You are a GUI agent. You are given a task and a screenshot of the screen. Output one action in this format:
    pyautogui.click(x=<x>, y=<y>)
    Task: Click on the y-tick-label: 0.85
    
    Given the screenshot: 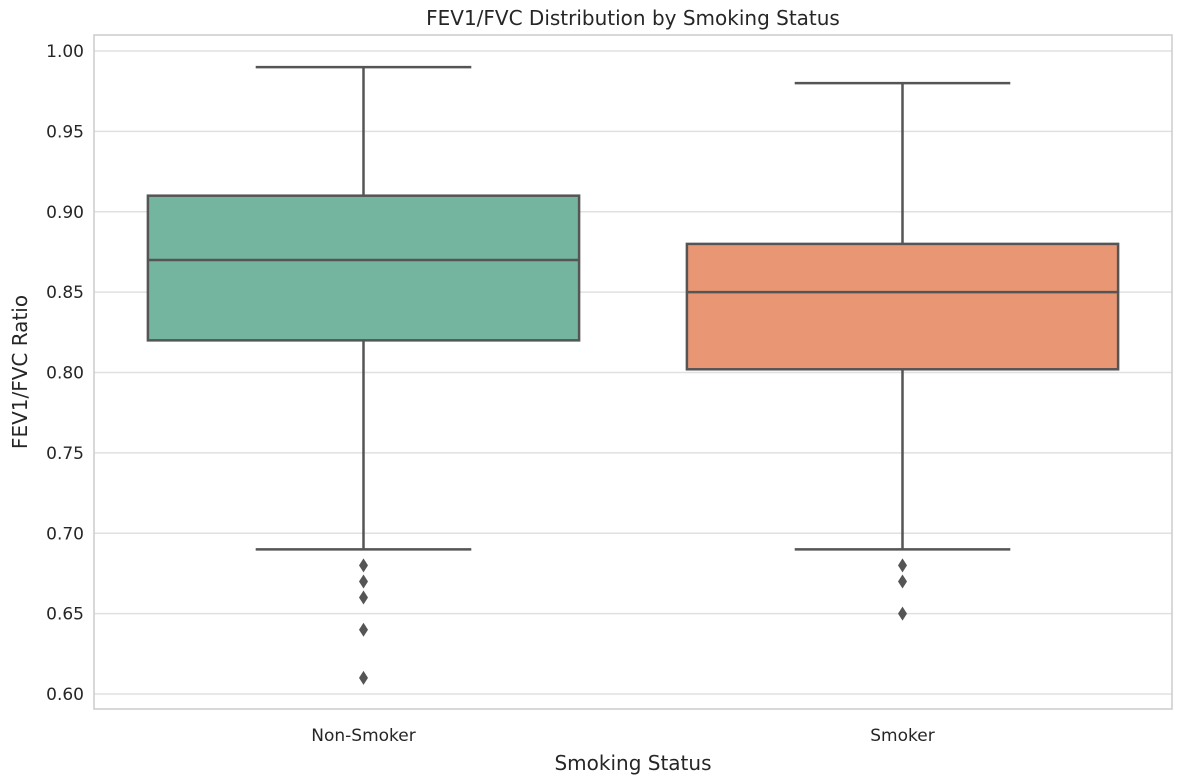 What is the action you would take?
    pyautogui.click(x=65, y=293)
    